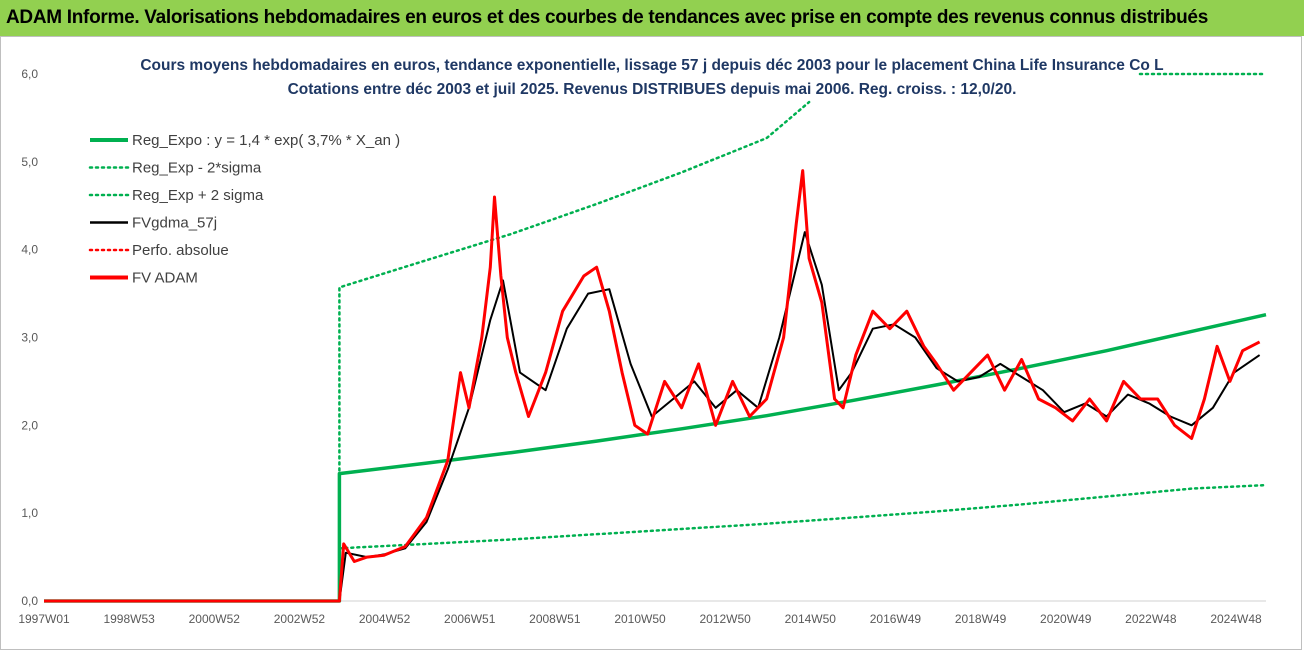  I want to click on x-tick-label: 2006W51, so click(470, 619).